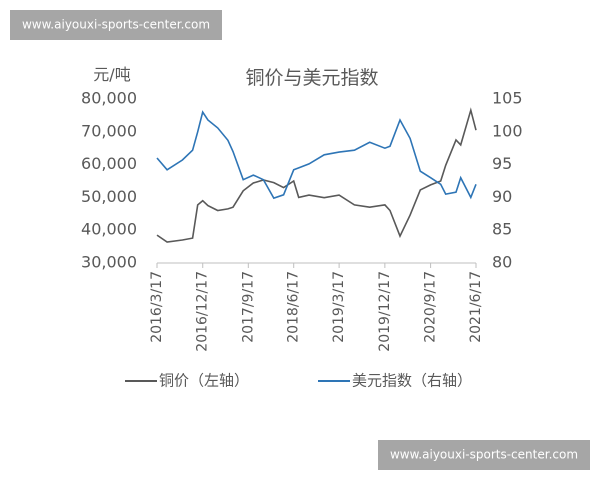 This screenshot has width=600, height=484. Describe the element at coordinates (248, 307) in the screenshot. I see `x-tick-label: 2017/9/17` at that location.